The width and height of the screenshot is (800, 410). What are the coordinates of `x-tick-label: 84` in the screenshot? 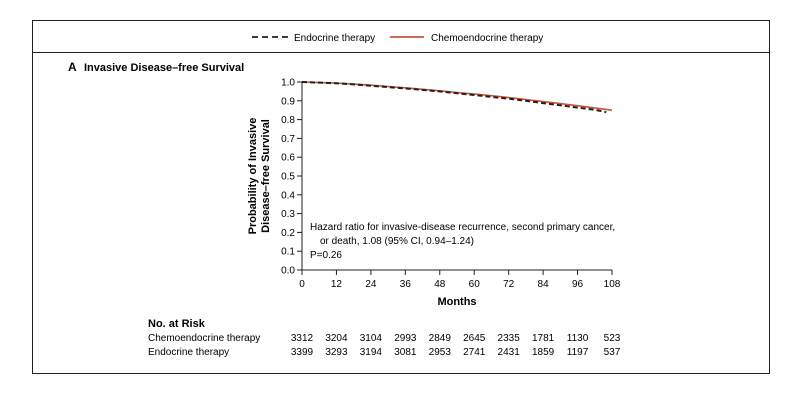 It's located at (544, 284).